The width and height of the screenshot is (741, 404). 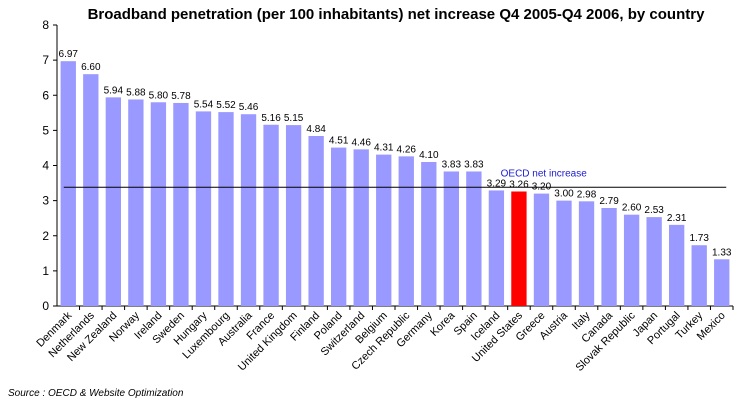 I want to click on category-label: Korea, so click(x=443, y=324).